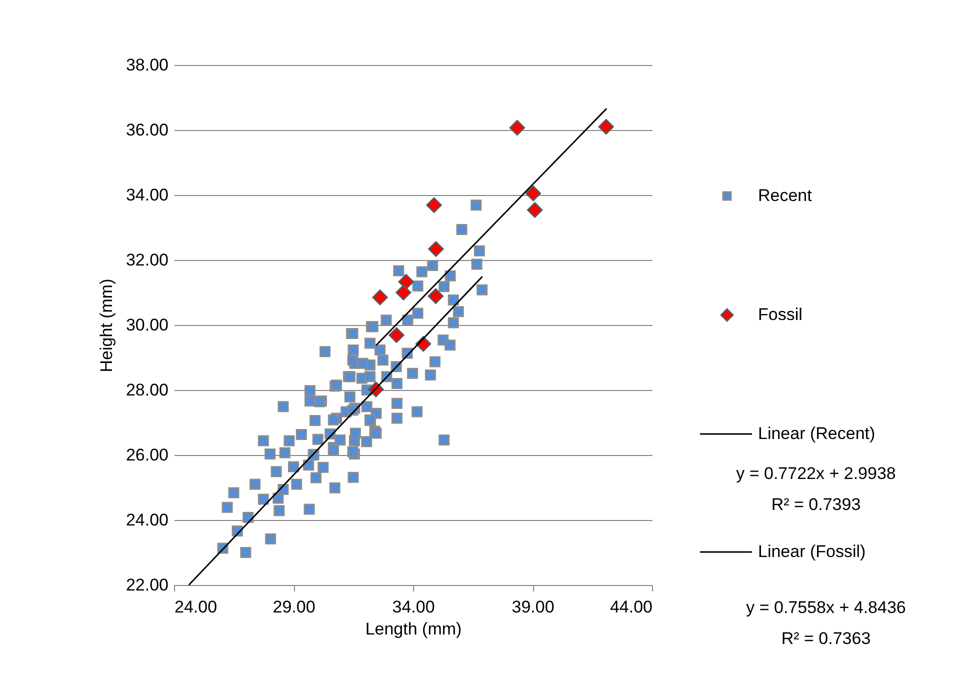 This screenshot has height=685, width=959. I want to click on x-tick-label: 34.00, so click(413, 607).